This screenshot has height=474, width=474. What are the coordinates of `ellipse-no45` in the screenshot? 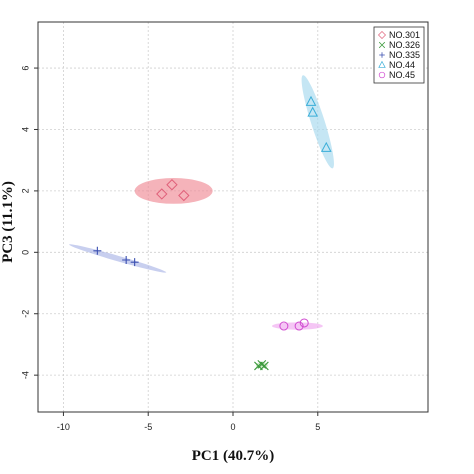 It's located at (297, 326).